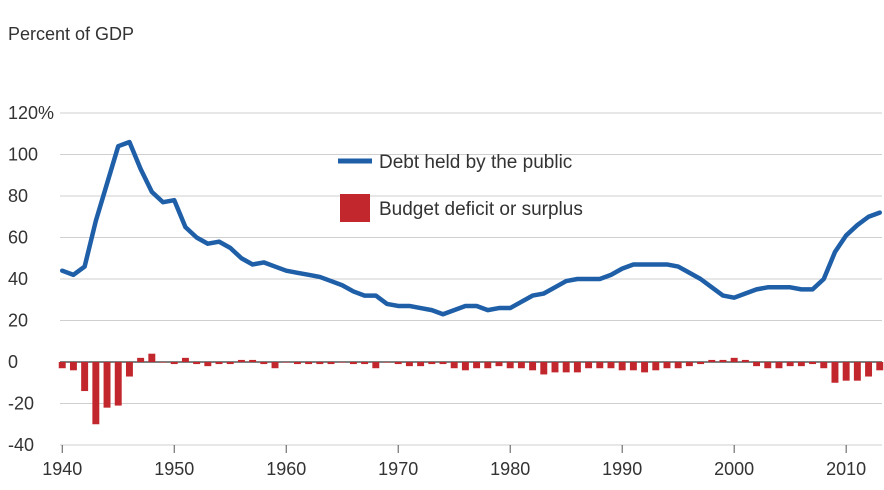 The width and height of the screenshot is (884, 490). Describe the element at coordinates (31, 279) in the screenshot. I see `y-tick-labels: 120% 100 80 60 40 20 0 -20 -40` at that location.